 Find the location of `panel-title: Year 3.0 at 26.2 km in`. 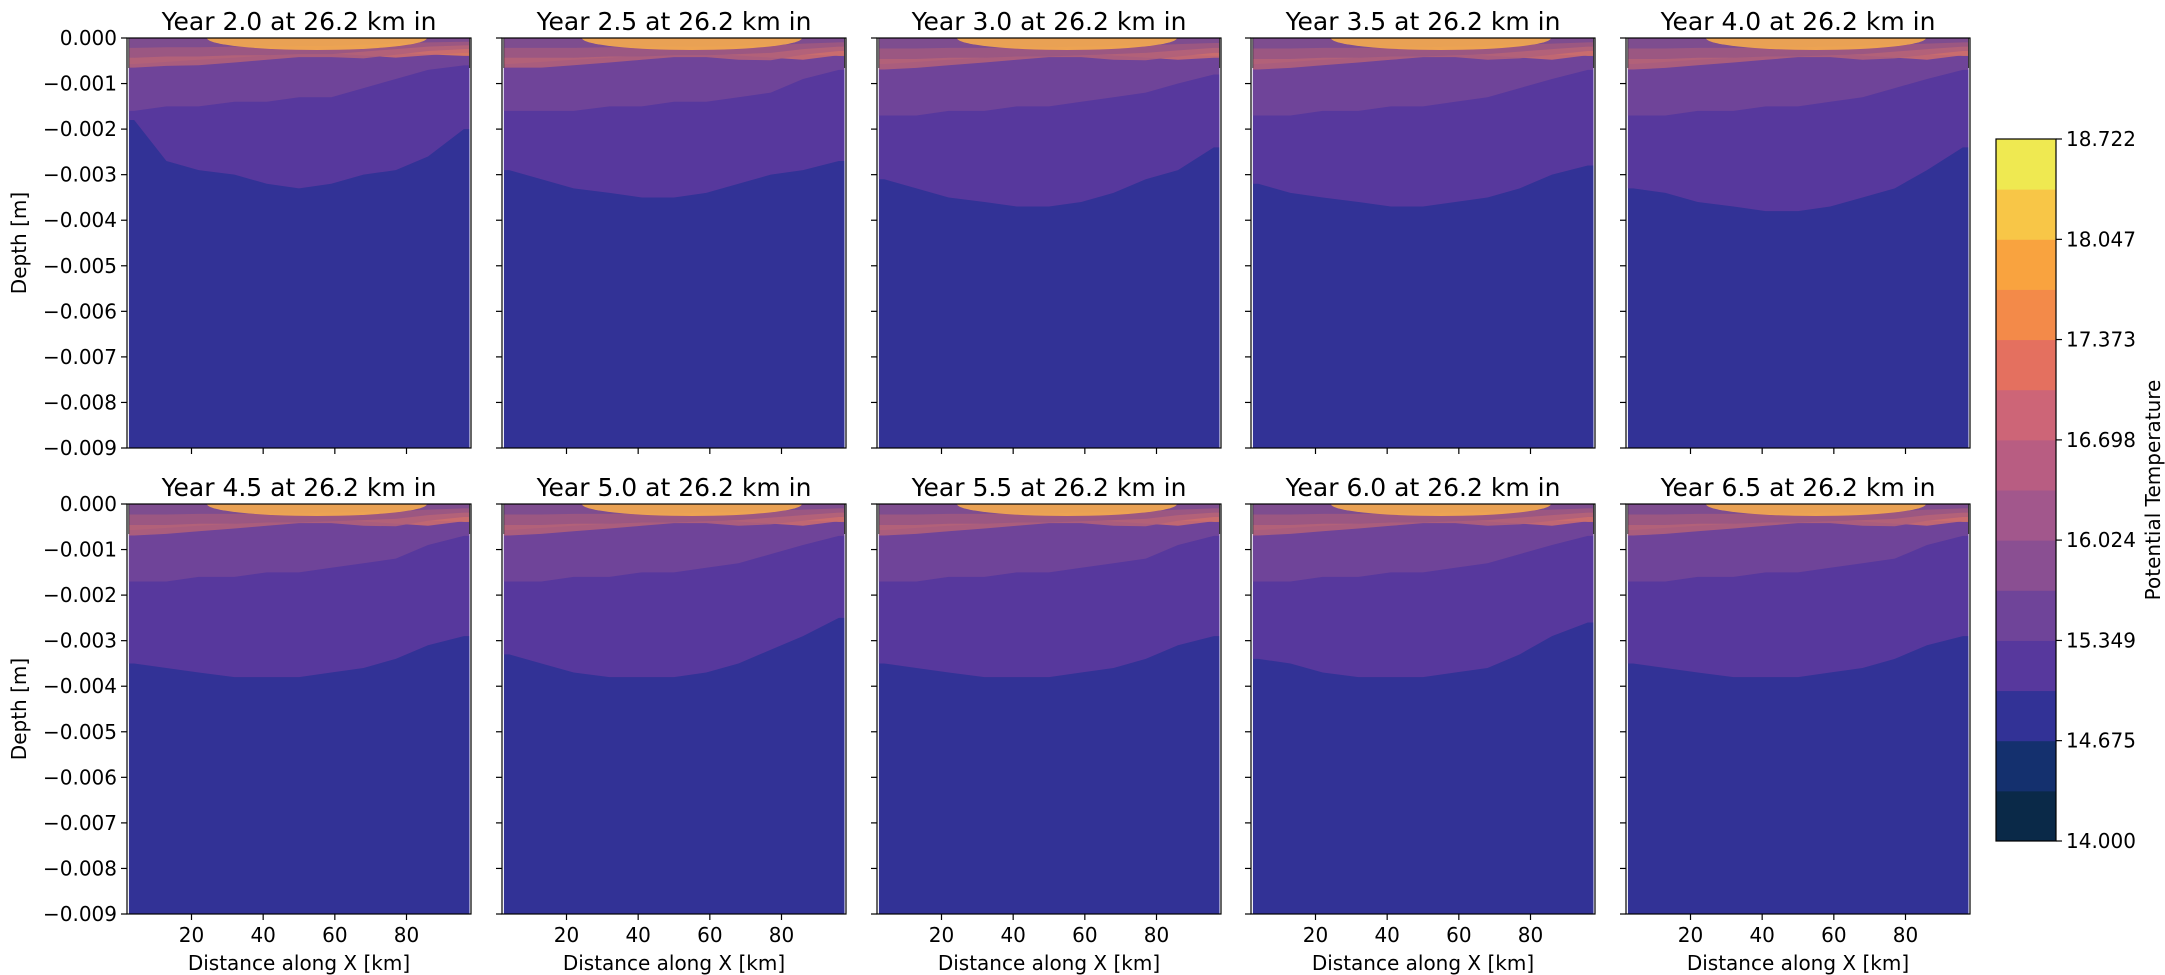

panel-title: Year 3.0 at 26.2 km in is located at coordinates (1049, 21).